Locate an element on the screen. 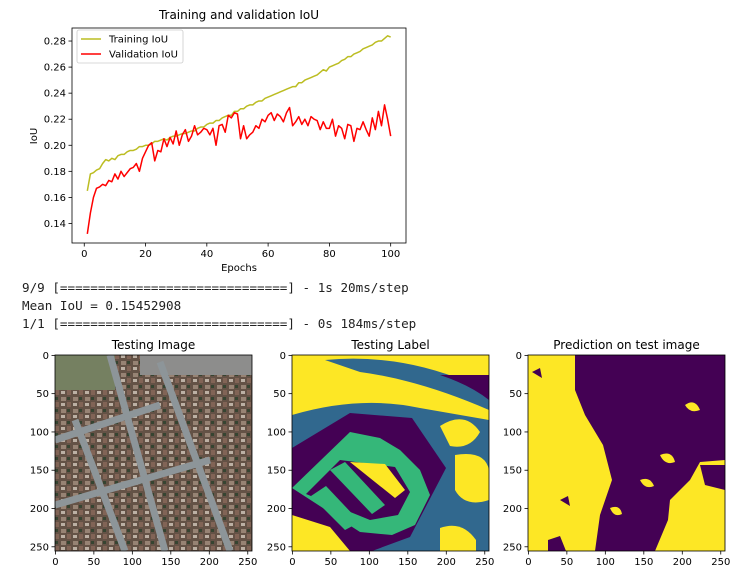  prediction-mask is located at coordinates (626, 453).